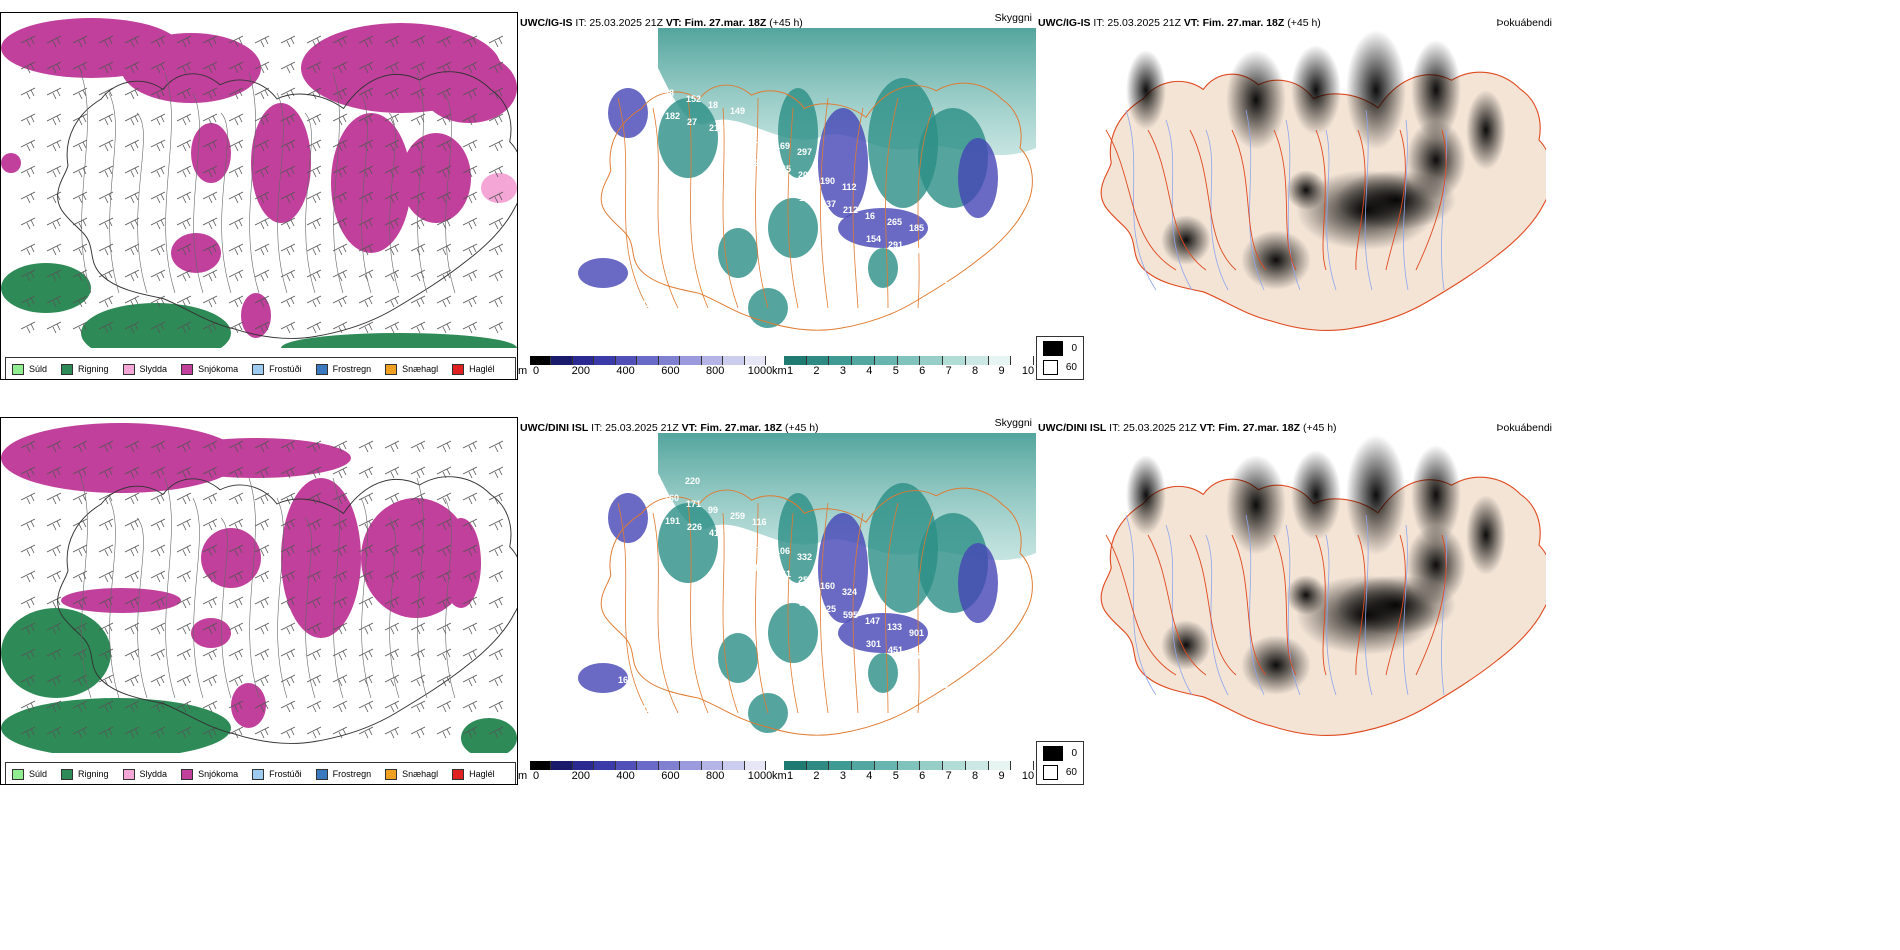 Image resolution: width=1900 pixels, height=950 pixels. What do you see at coordinates (983, 674) in the screenshot?
I see `cloud-base-label: 441` at bounding box center [983, 674].